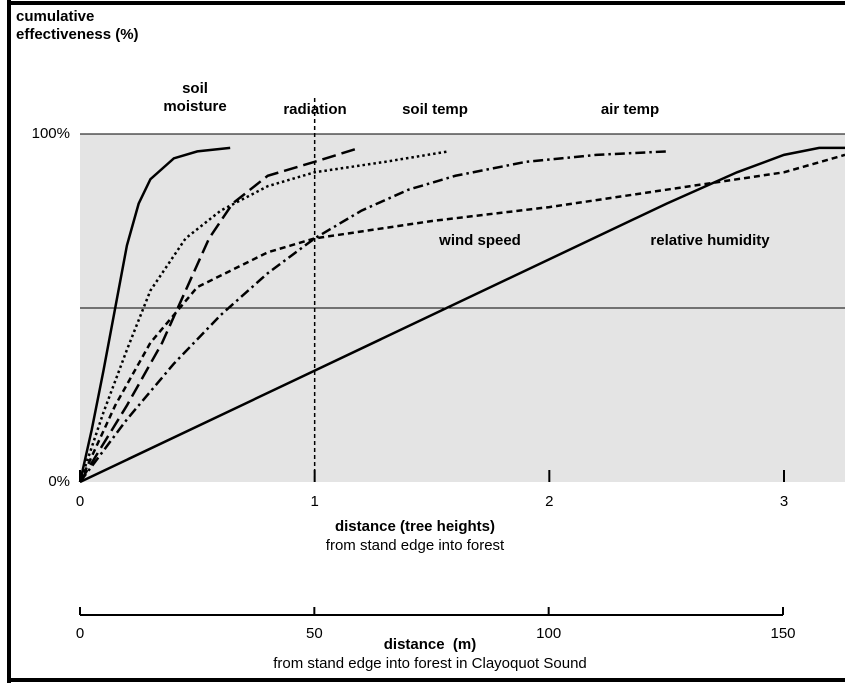 This screenshot has width=845, height=683. What do you see at coordinates (314, 501) in the screenshot?
I see `x-tick-label: 1` at bounding box center [314, 501].